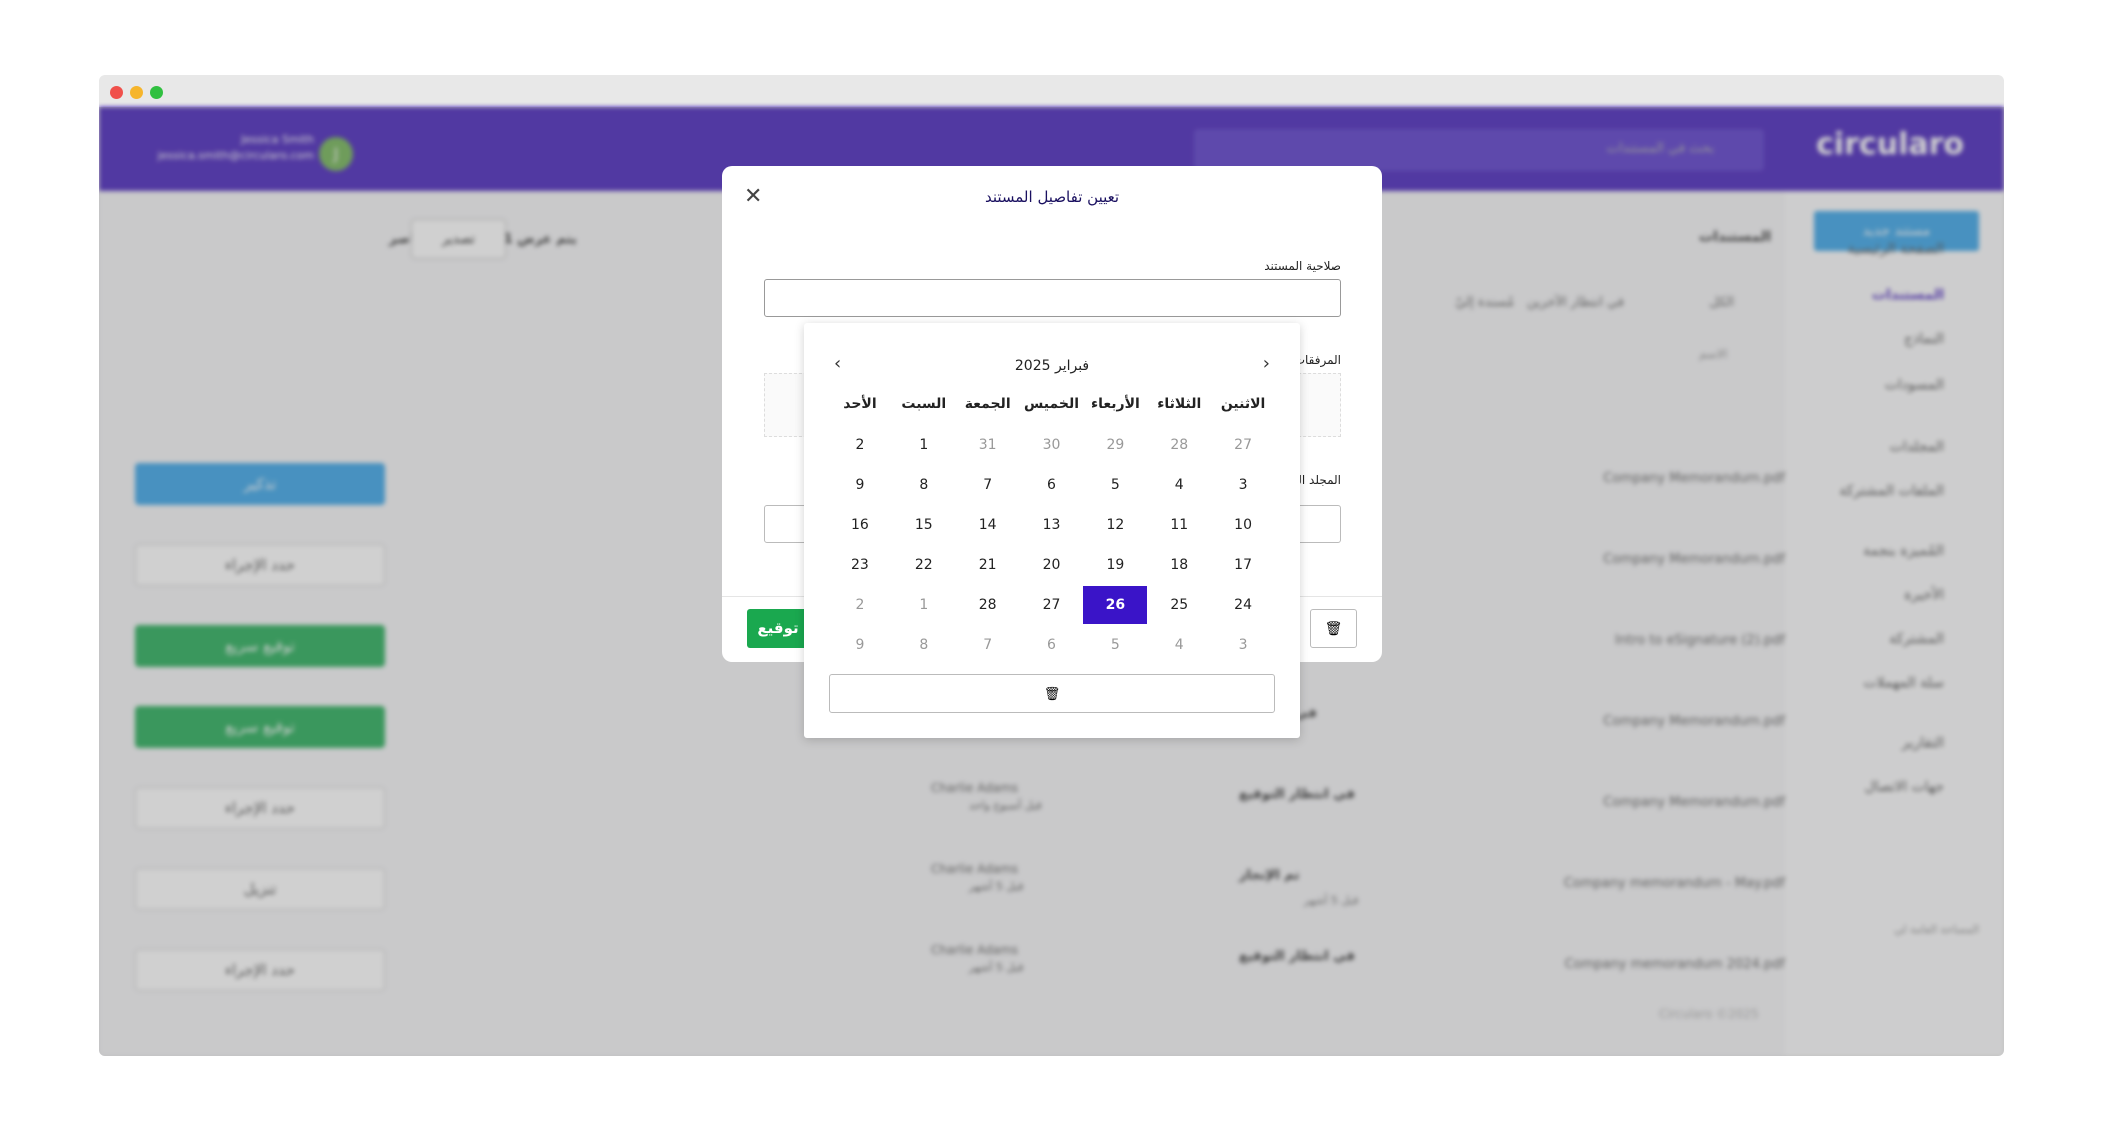 The width and height of the screenshot is (2104, 1133). I want to click on window-close, so click(116, 92).